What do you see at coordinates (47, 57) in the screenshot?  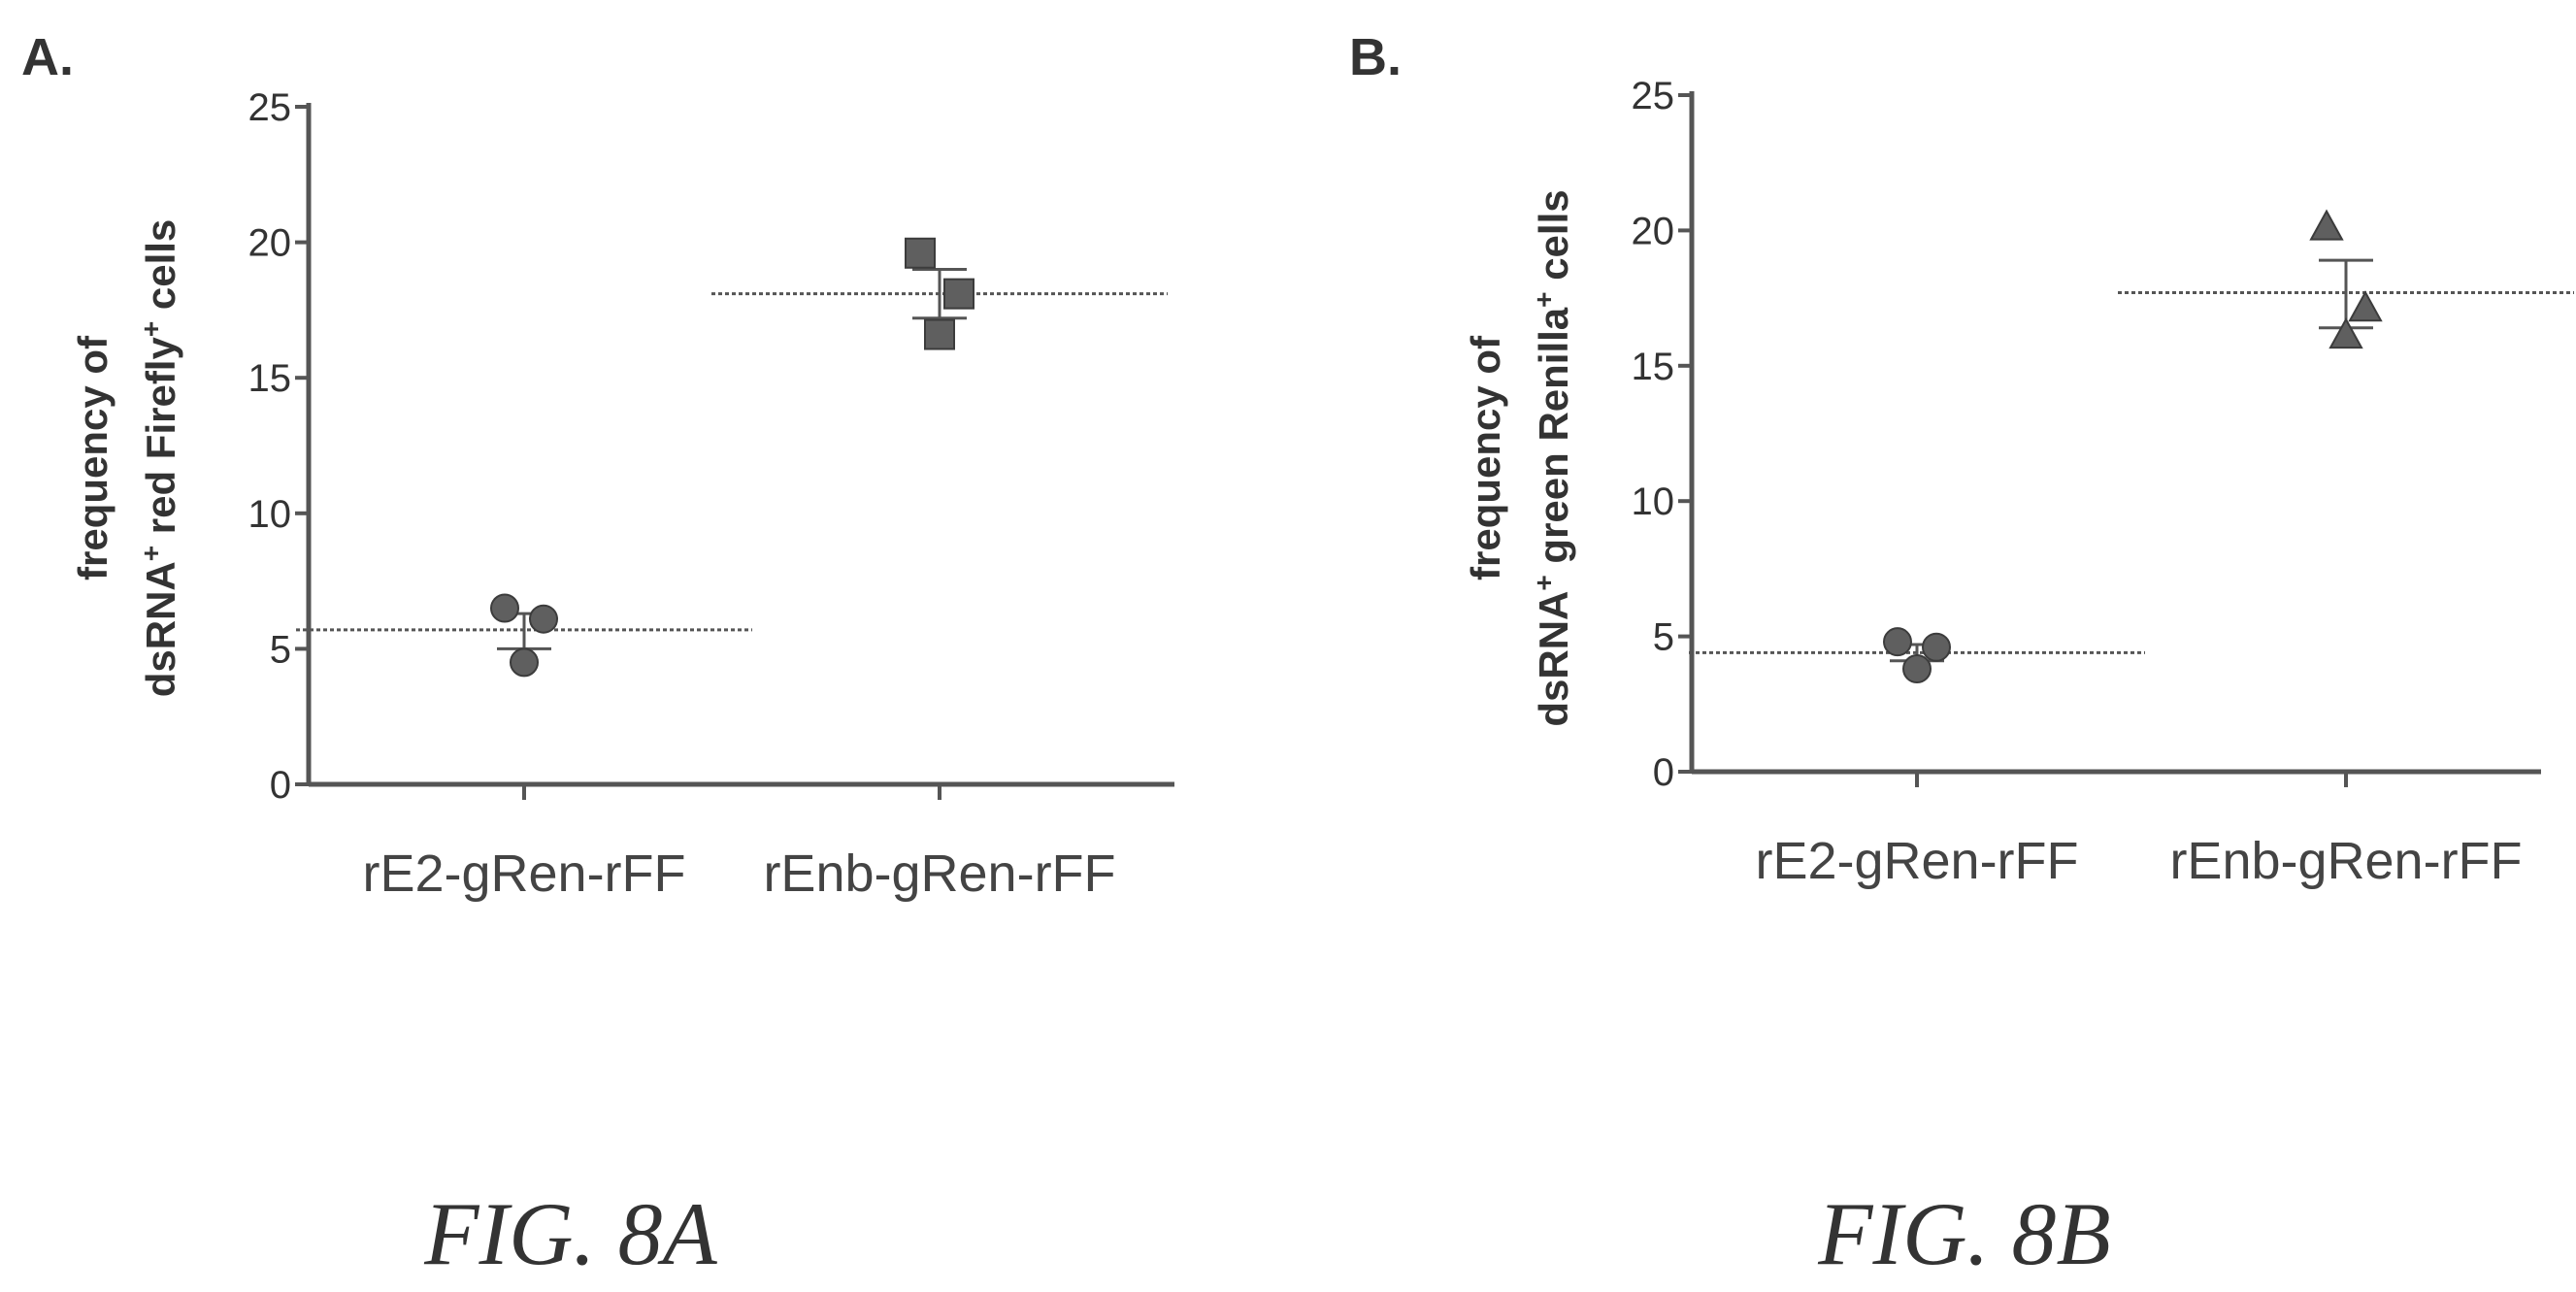 I see `panel-label: A.` at bounding box center [47, 57].